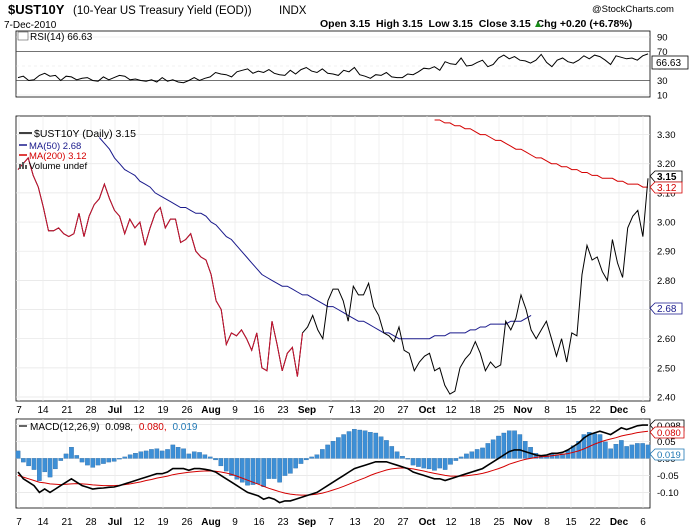 This screenshot has height=530, width=700. I want to click on x-tick-label: 26, so click(187, 410).